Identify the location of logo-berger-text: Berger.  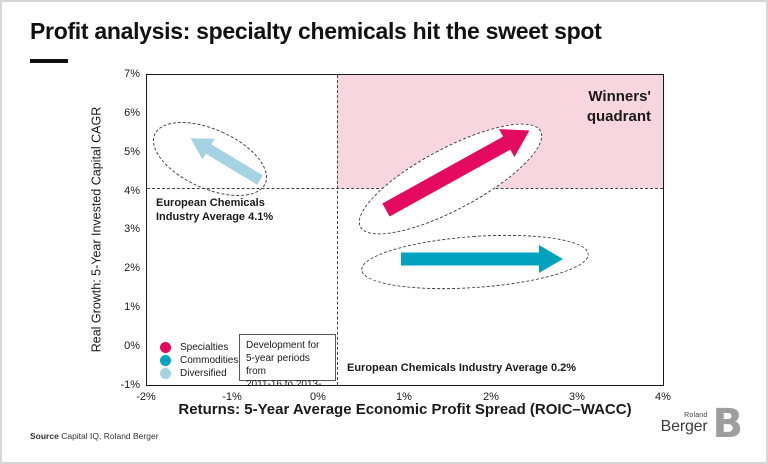
(684, 426).